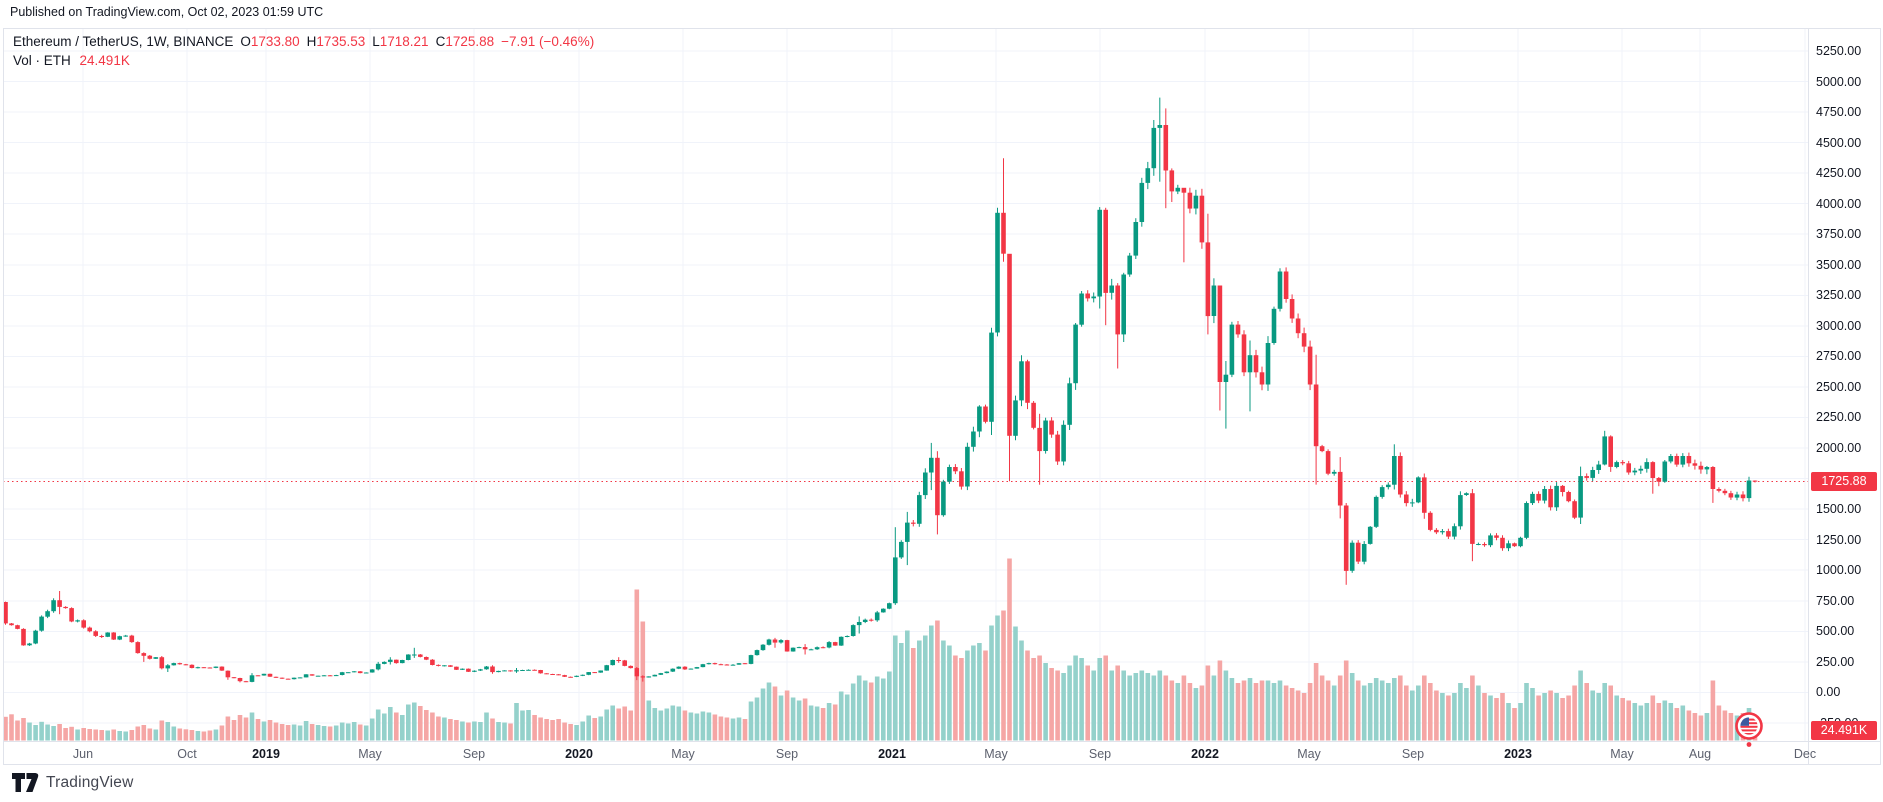 Image resolution: width=1883 pixels, height=802 pixels. I want to click on close-label: C, so click(440, 41).